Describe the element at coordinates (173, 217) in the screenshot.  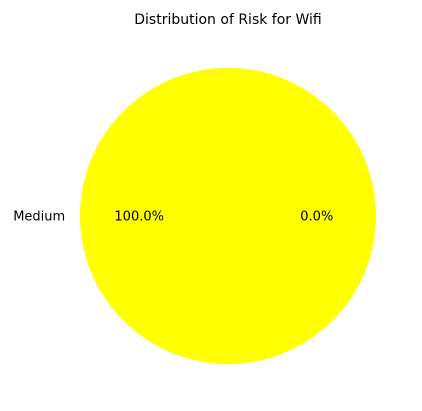
I see `pie-labels: Medium 100.0% 0.0%` at that location.